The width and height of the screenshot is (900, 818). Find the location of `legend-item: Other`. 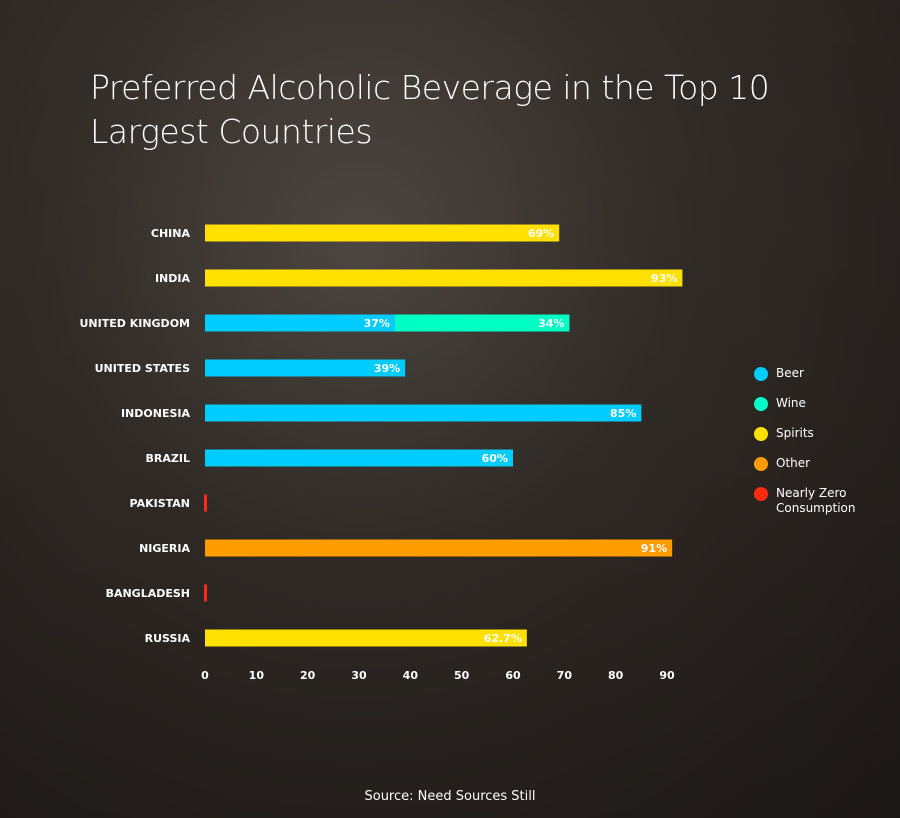

legend-item: Other is located at coordinates (820, 471).